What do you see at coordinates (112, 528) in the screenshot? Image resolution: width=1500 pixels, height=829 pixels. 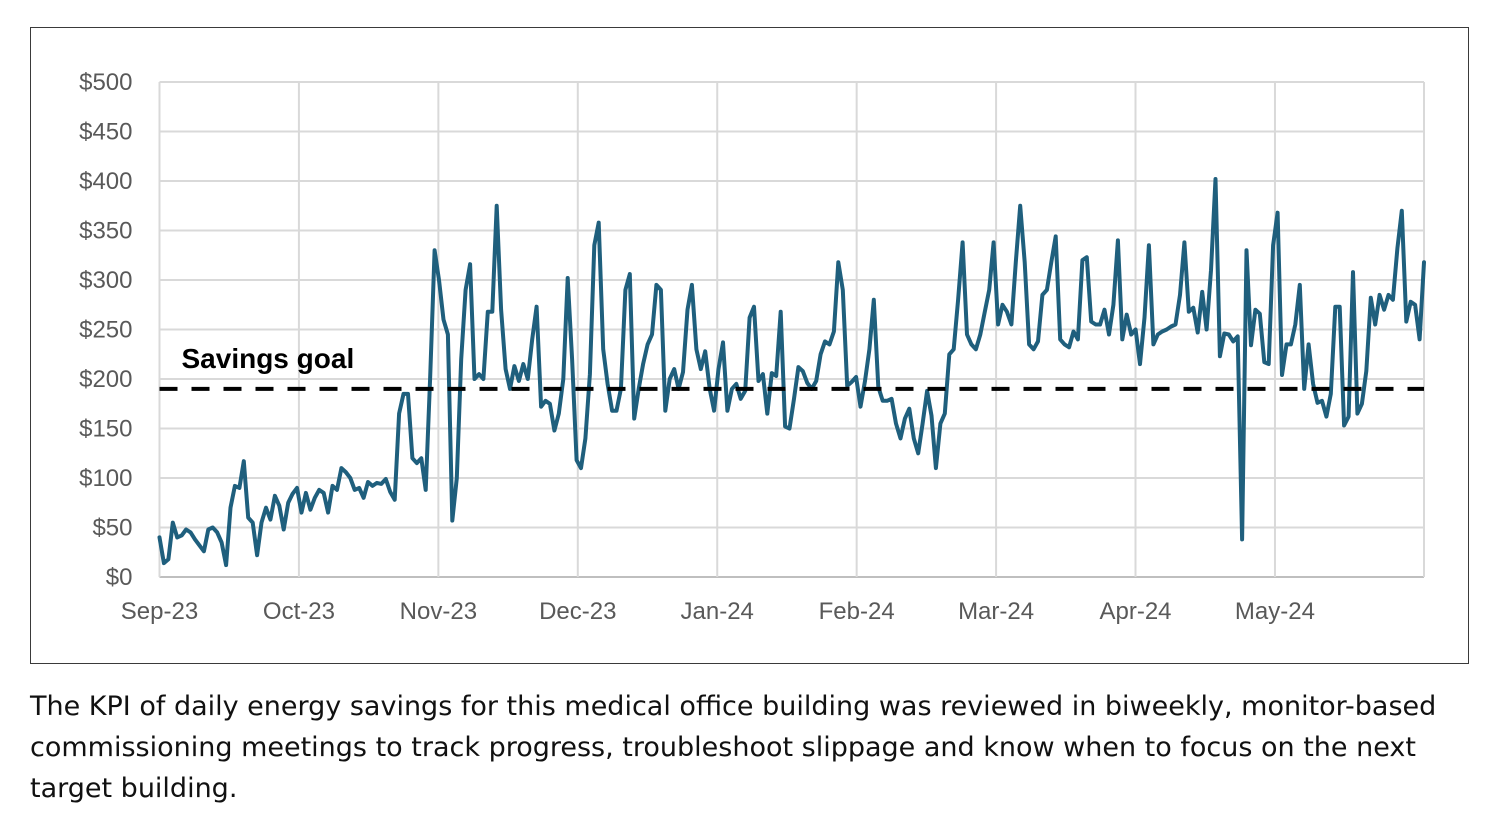 I see `y-tick-label: $50` at bounding box center [112, 528].